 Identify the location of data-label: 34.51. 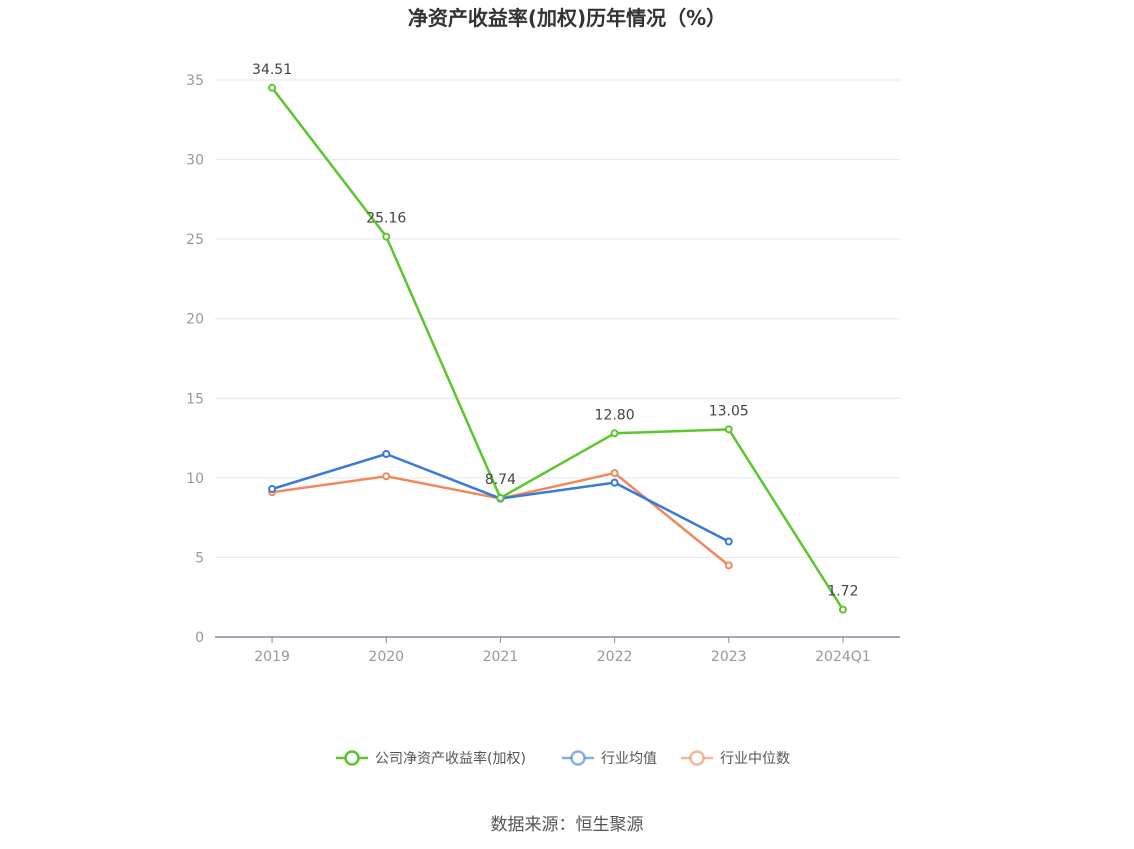
(272, 70).